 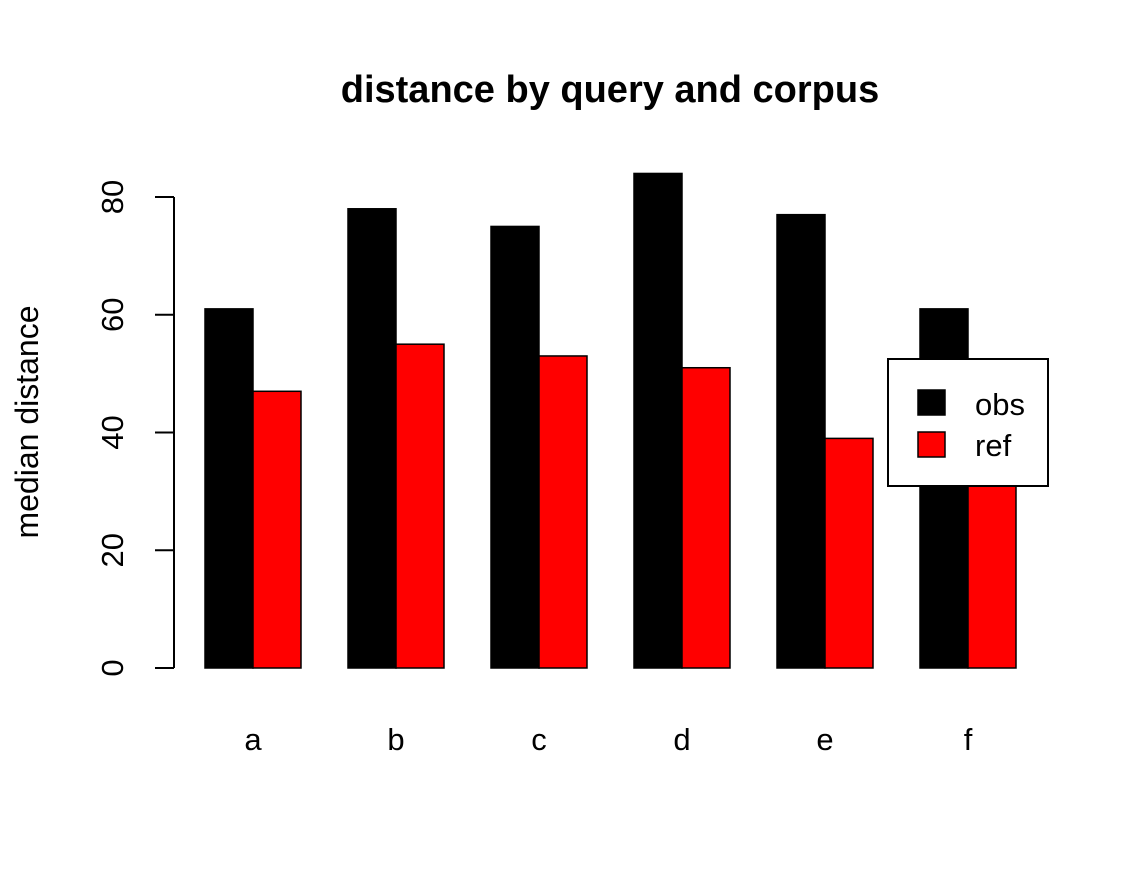 What do you see at coordinates (253, 739) in the screenshot?
I see `x-category-label-a: a` at bounding box center [253, 739].